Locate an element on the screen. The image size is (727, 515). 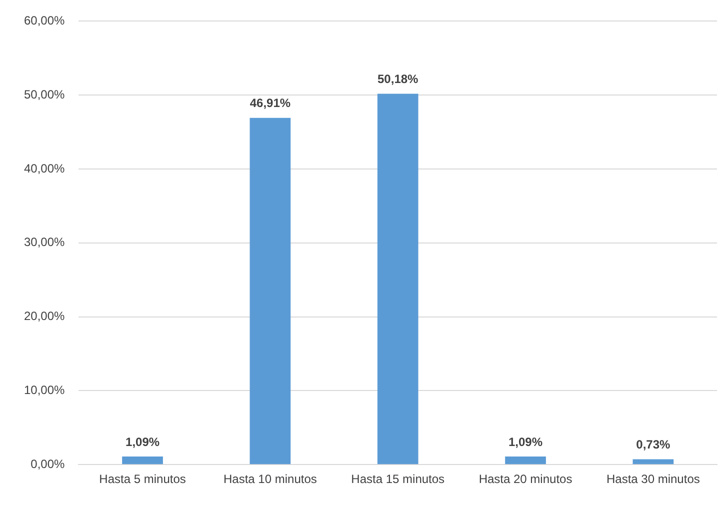
y-tick-label: 30,00% is located at coordinates (45, 242).